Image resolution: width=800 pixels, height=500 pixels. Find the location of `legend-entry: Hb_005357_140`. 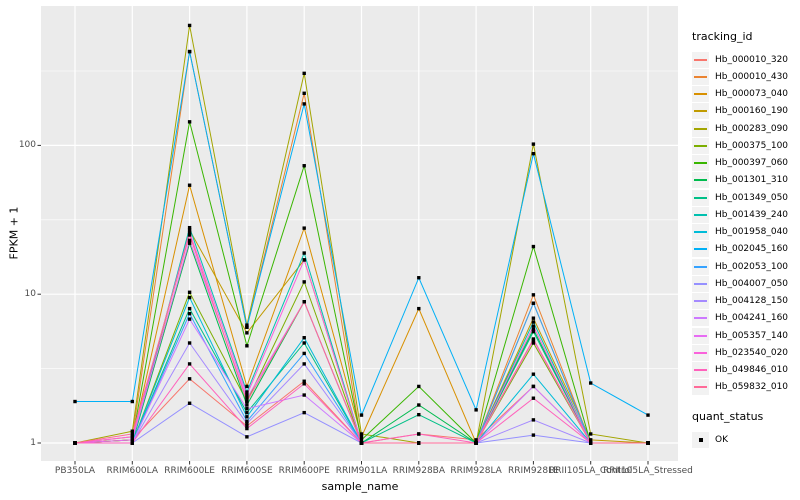

legend-entry: Hb_005357_140 is located at coordinates (746, 335).